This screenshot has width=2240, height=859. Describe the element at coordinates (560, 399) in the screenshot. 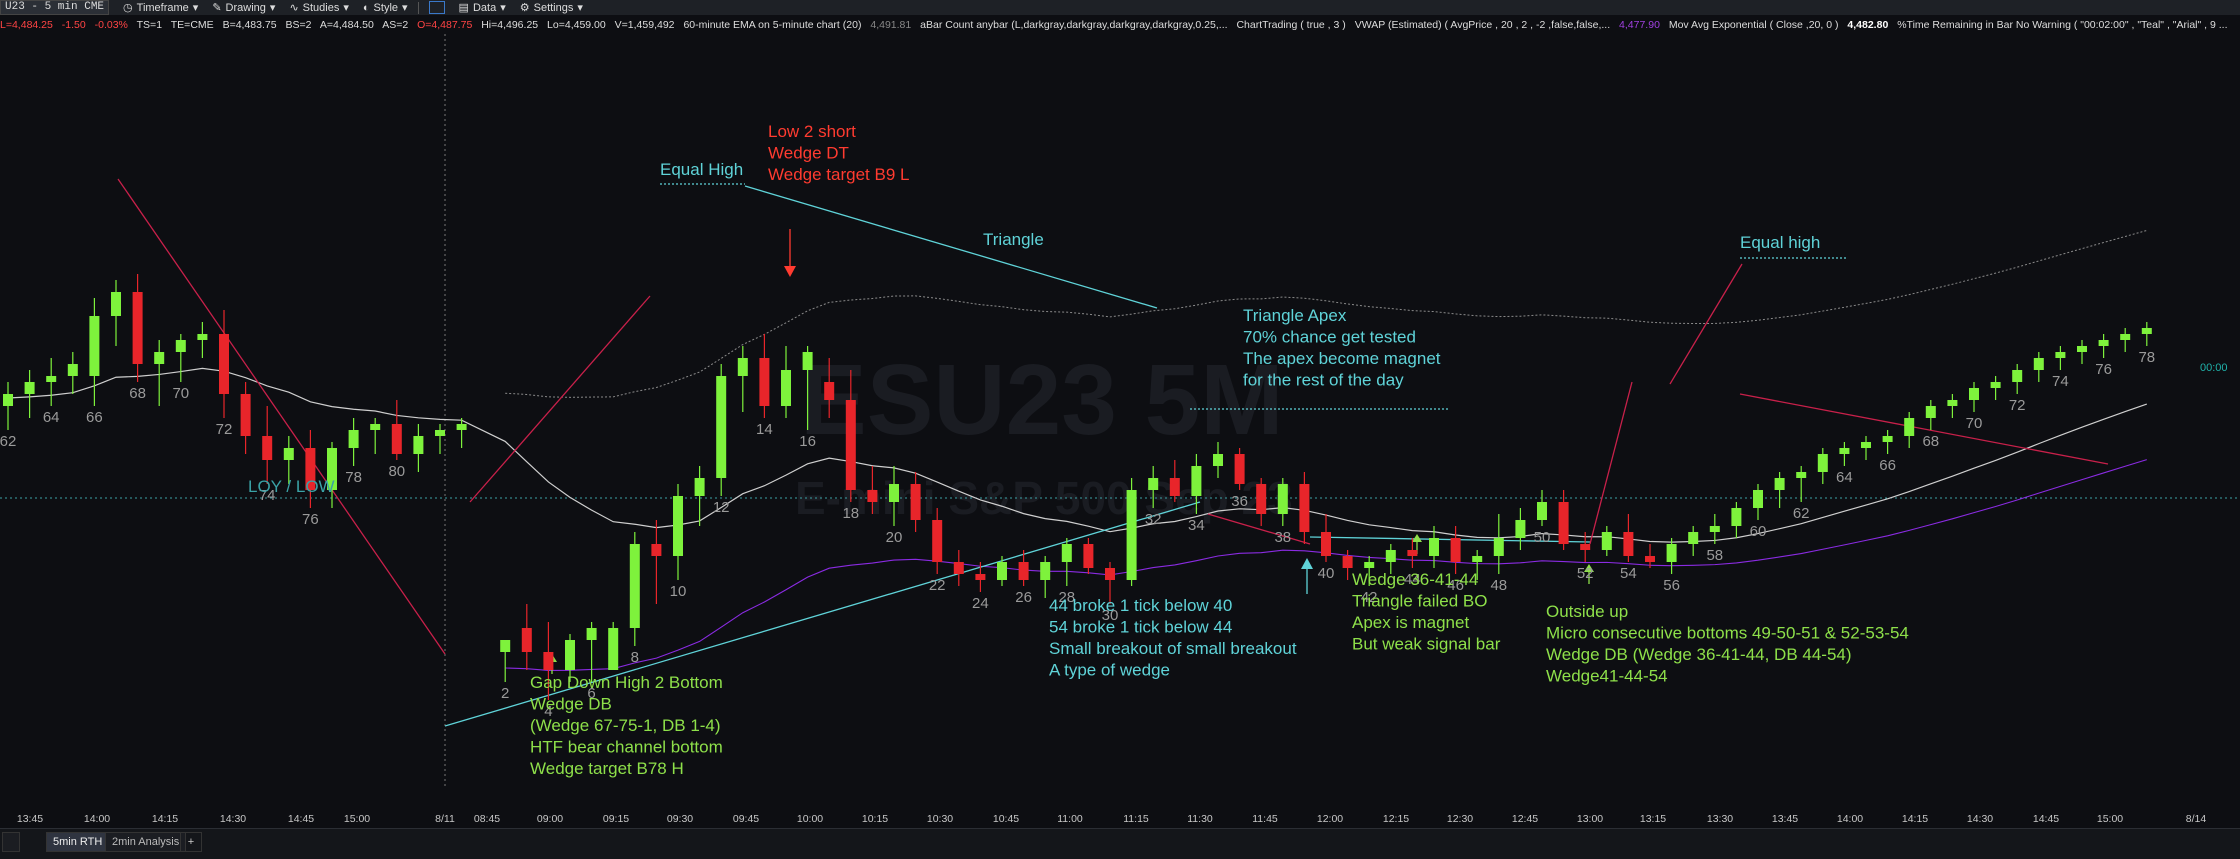

I see `wedge-bottom-line` at that location.